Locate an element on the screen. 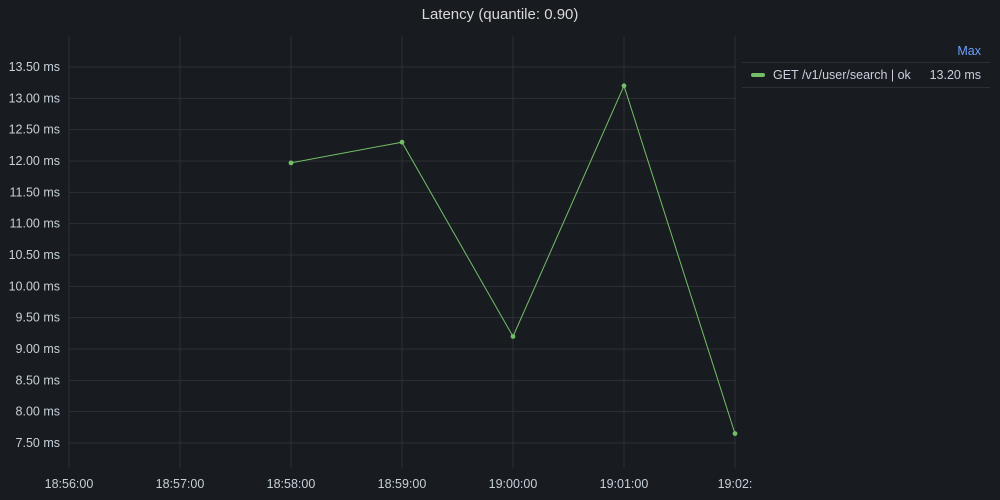 Image resolution: width=1000 pixels, height=500 pixels. y-tick-label: 10.00 ms is located at coordinates (34, 286).